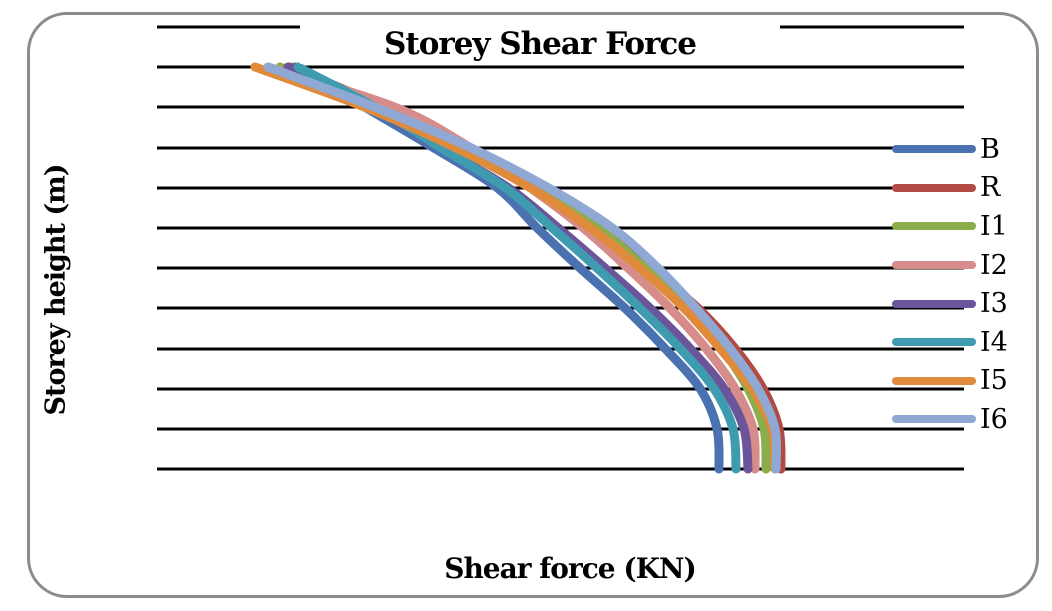 This screenshot has width=1052, height=611. Describe the element at coordinates (994, 342) in the screenshot. I see `legend-label: I4` at that location.